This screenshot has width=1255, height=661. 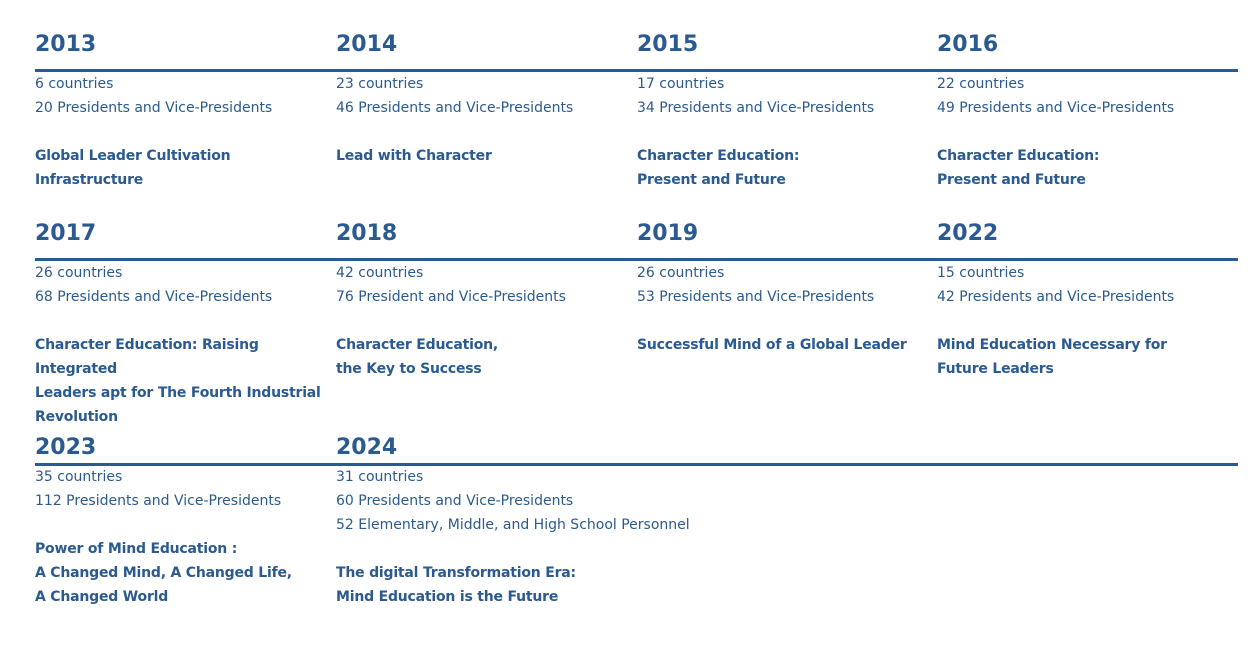 What do you see at coordinates (367, 447) in the screenshot?
I see `entry-year: 2024` at bounding box center [367, 447].